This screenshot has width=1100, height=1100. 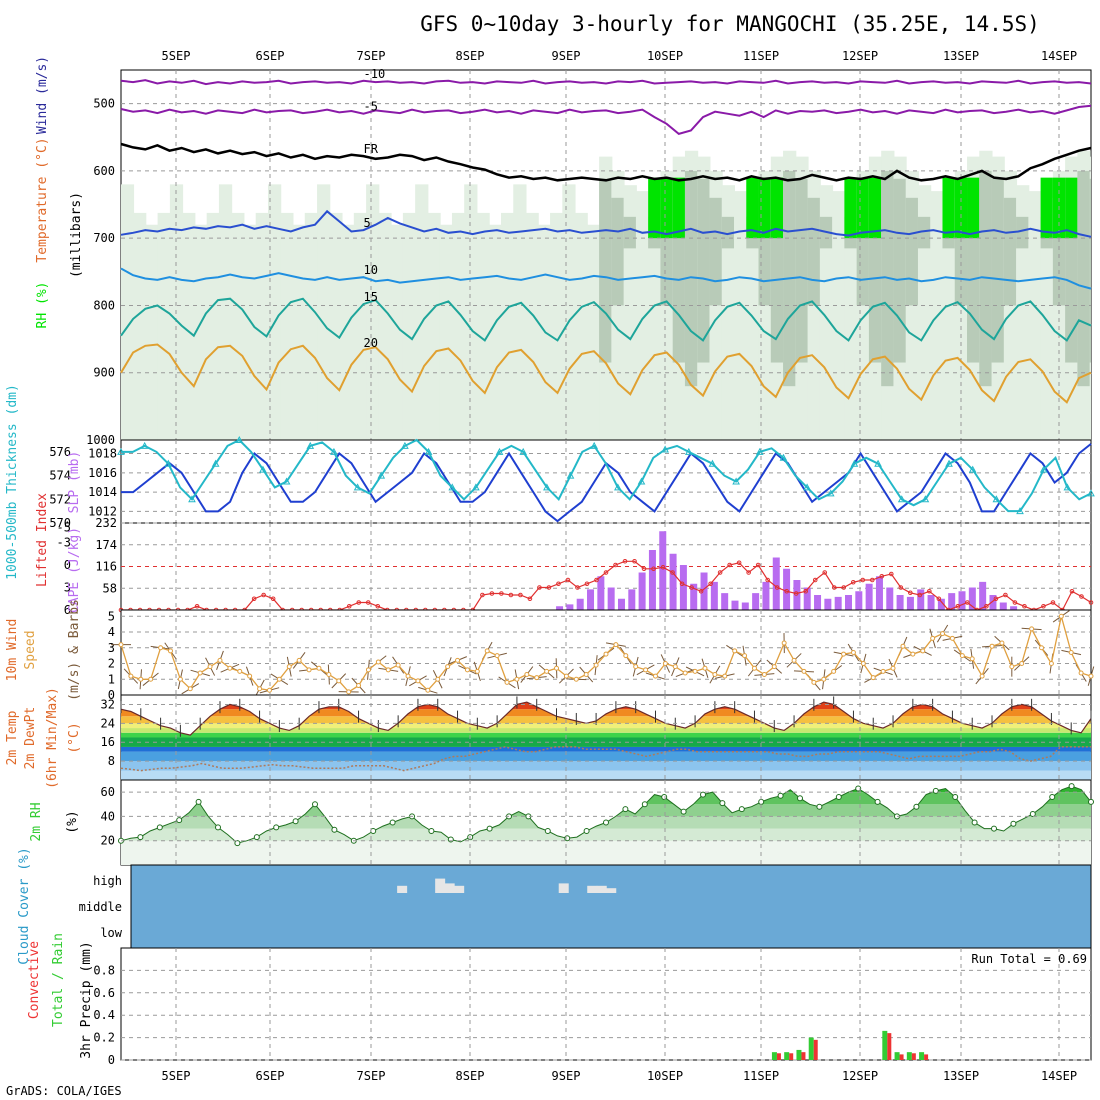 What do you see at coordinates (111, 632) in the screenshot?
I see `wind-ytick-4: 4` at bounding box center [111, 632].